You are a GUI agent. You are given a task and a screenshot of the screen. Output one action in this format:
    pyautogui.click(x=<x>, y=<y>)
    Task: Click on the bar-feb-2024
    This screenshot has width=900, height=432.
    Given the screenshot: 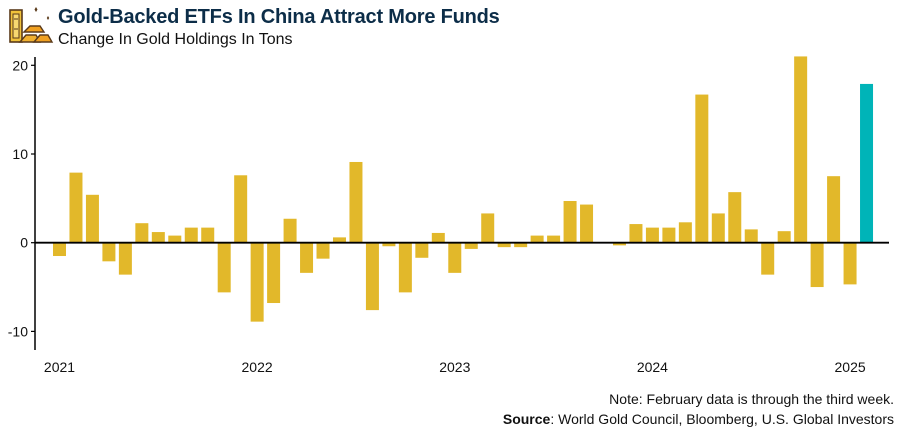 What is the action you would take?
    pyautogui.click(x=669, y=235)
    